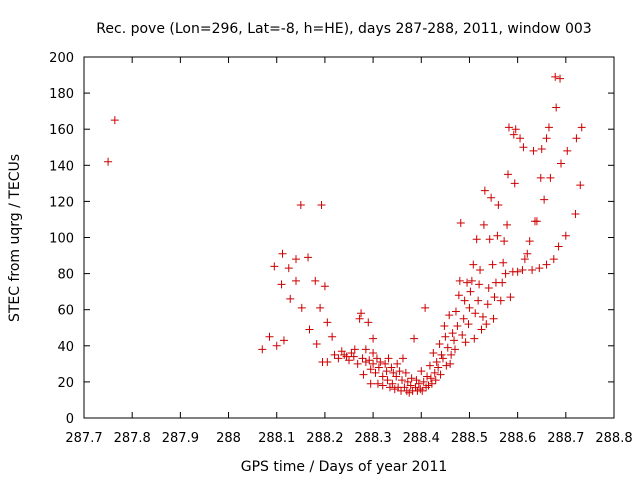 Image resolution: width=640 pixels, height=480 pixels. Describe the element at coordinates (61, 239) in the screenshot. I see `y-tick-label: 100` at that location.